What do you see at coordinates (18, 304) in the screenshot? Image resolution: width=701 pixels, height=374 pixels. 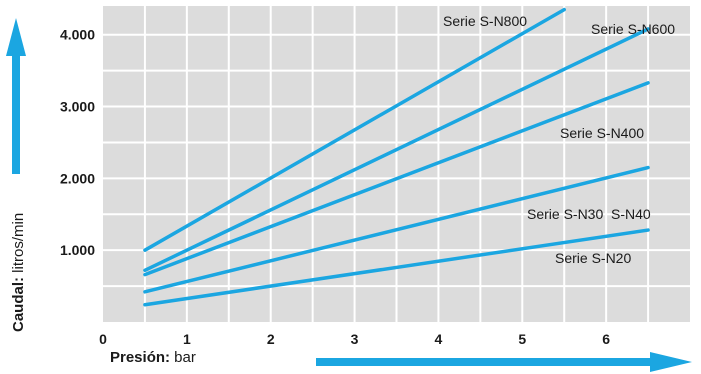 I see `y-axis-title-bold: Caudal:` at bounding box center [18, 304].